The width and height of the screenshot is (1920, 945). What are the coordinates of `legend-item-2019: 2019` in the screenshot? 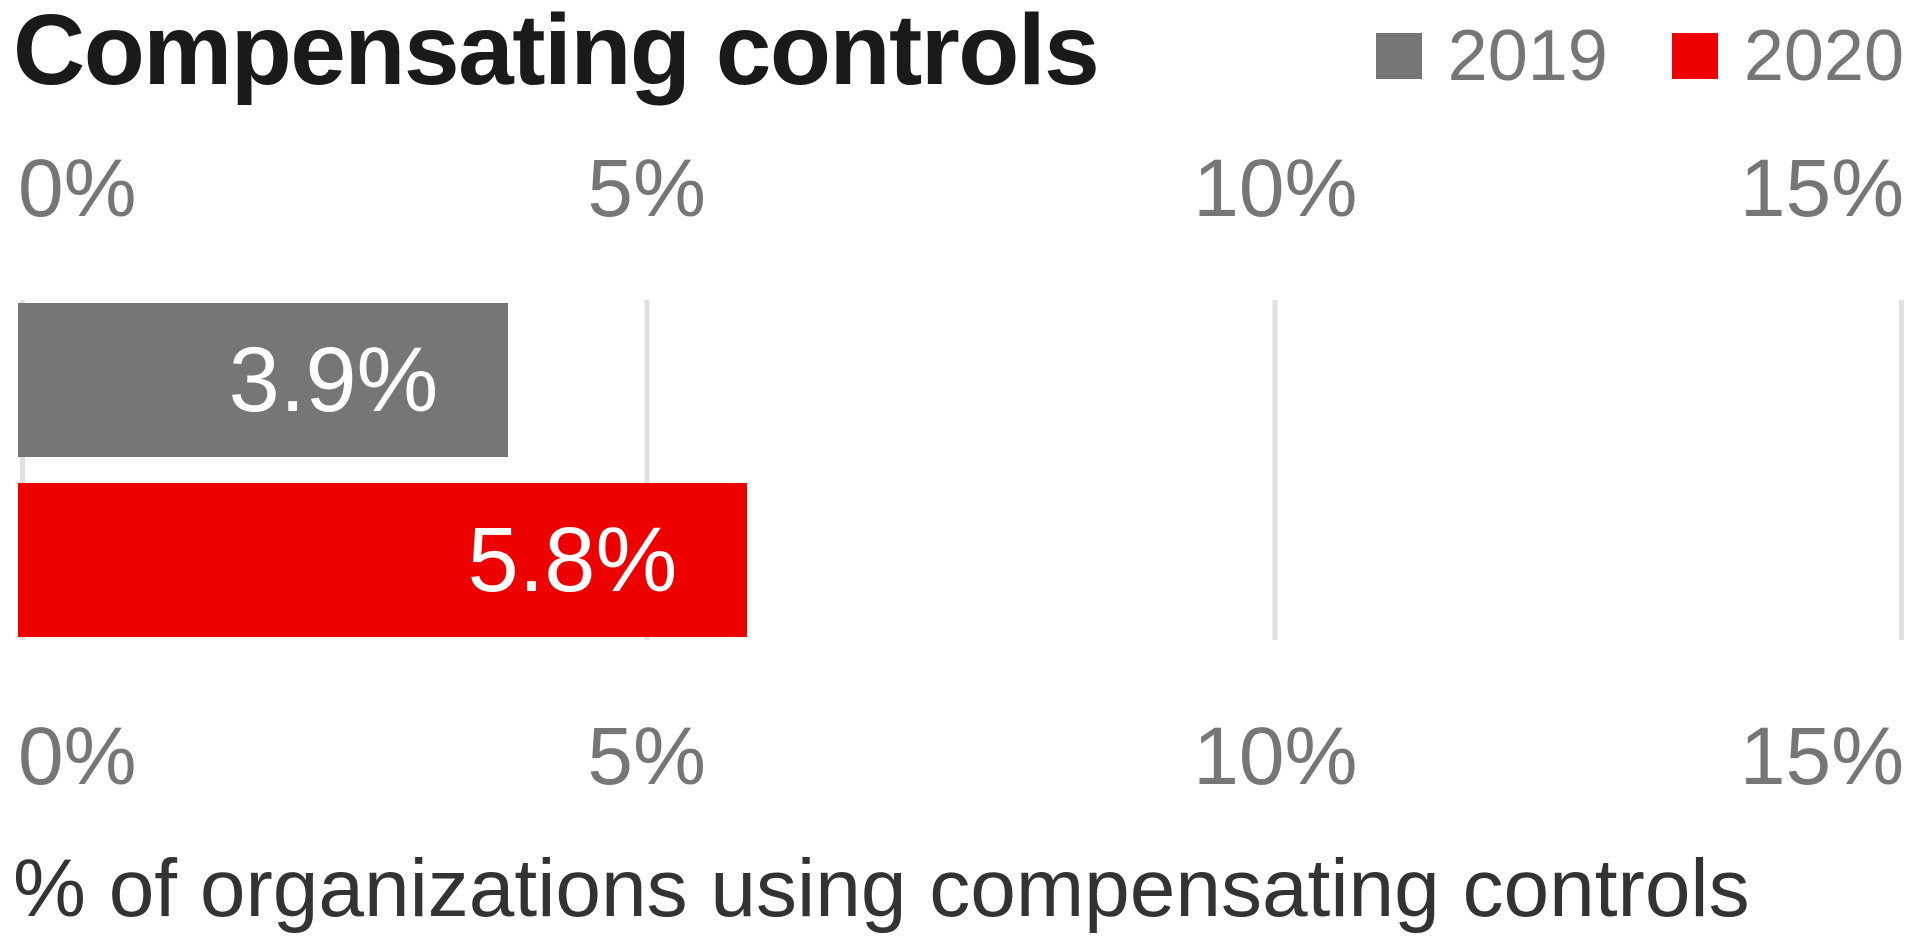 It's located at (1491, 56).